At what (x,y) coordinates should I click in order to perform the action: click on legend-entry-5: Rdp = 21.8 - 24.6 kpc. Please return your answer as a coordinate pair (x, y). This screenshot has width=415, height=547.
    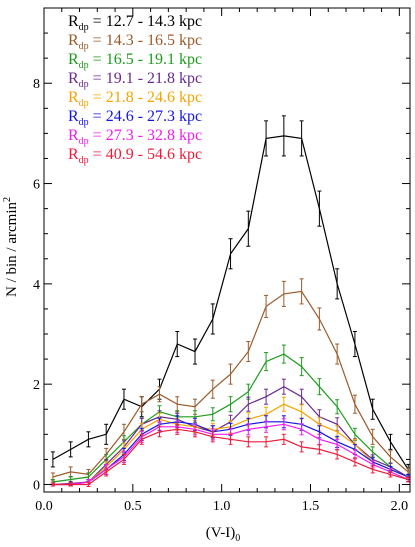
    Looking at the image, I should click on (135, 99).